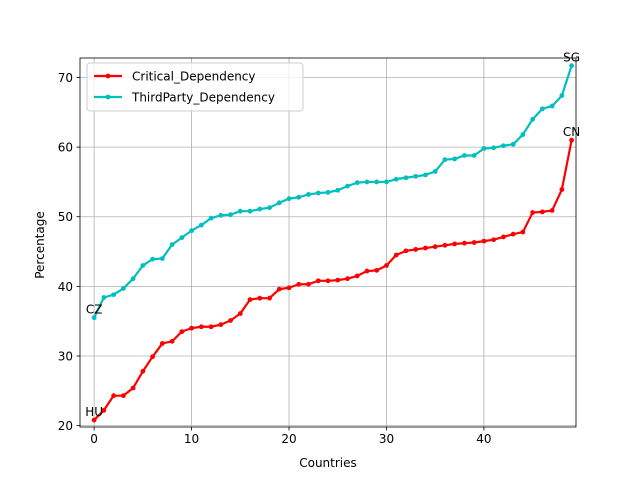 The height and width of the screenshot is (480, 640). Describe the element at coordinates (194, 77) in the screenshot. I see `legend-label: Critical_Dependency` at that location.